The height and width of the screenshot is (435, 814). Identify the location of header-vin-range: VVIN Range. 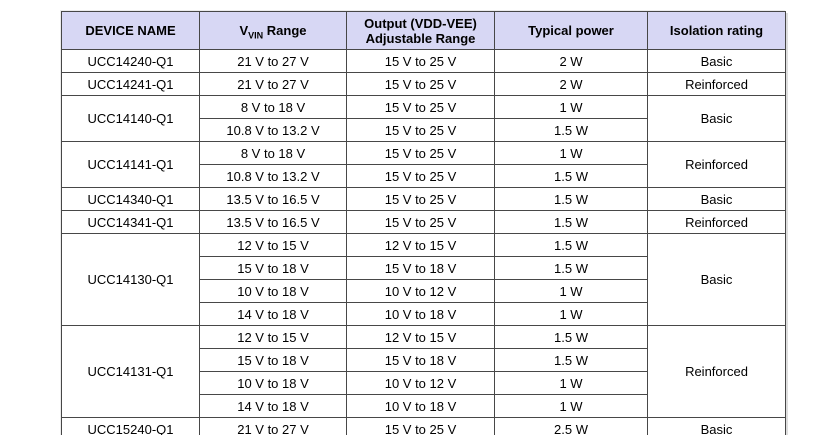
(273, 30).